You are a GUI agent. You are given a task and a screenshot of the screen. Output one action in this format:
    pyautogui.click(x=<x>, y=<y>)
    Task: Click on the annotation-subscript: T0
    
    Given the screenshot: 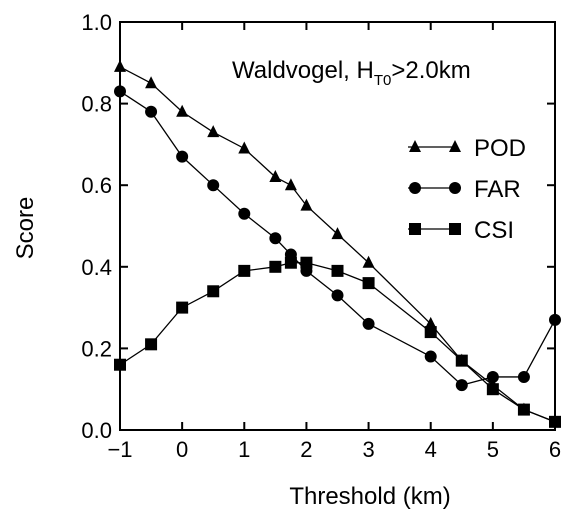 What is the action you would take?
    pyautogui.click(x=383, y=80)
    